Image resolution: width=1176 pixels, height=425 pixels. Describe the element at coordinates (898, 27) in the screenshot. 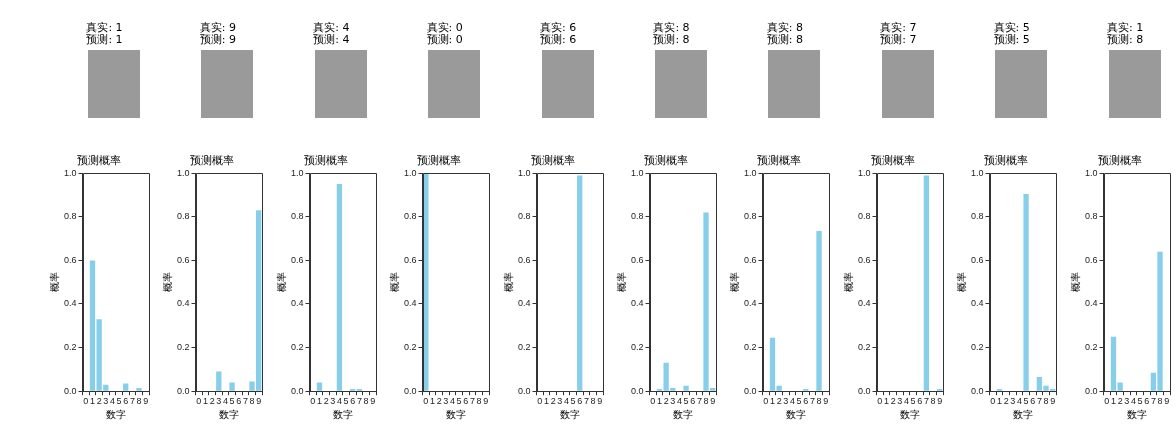

I see `text: 真实: 7` at that location.